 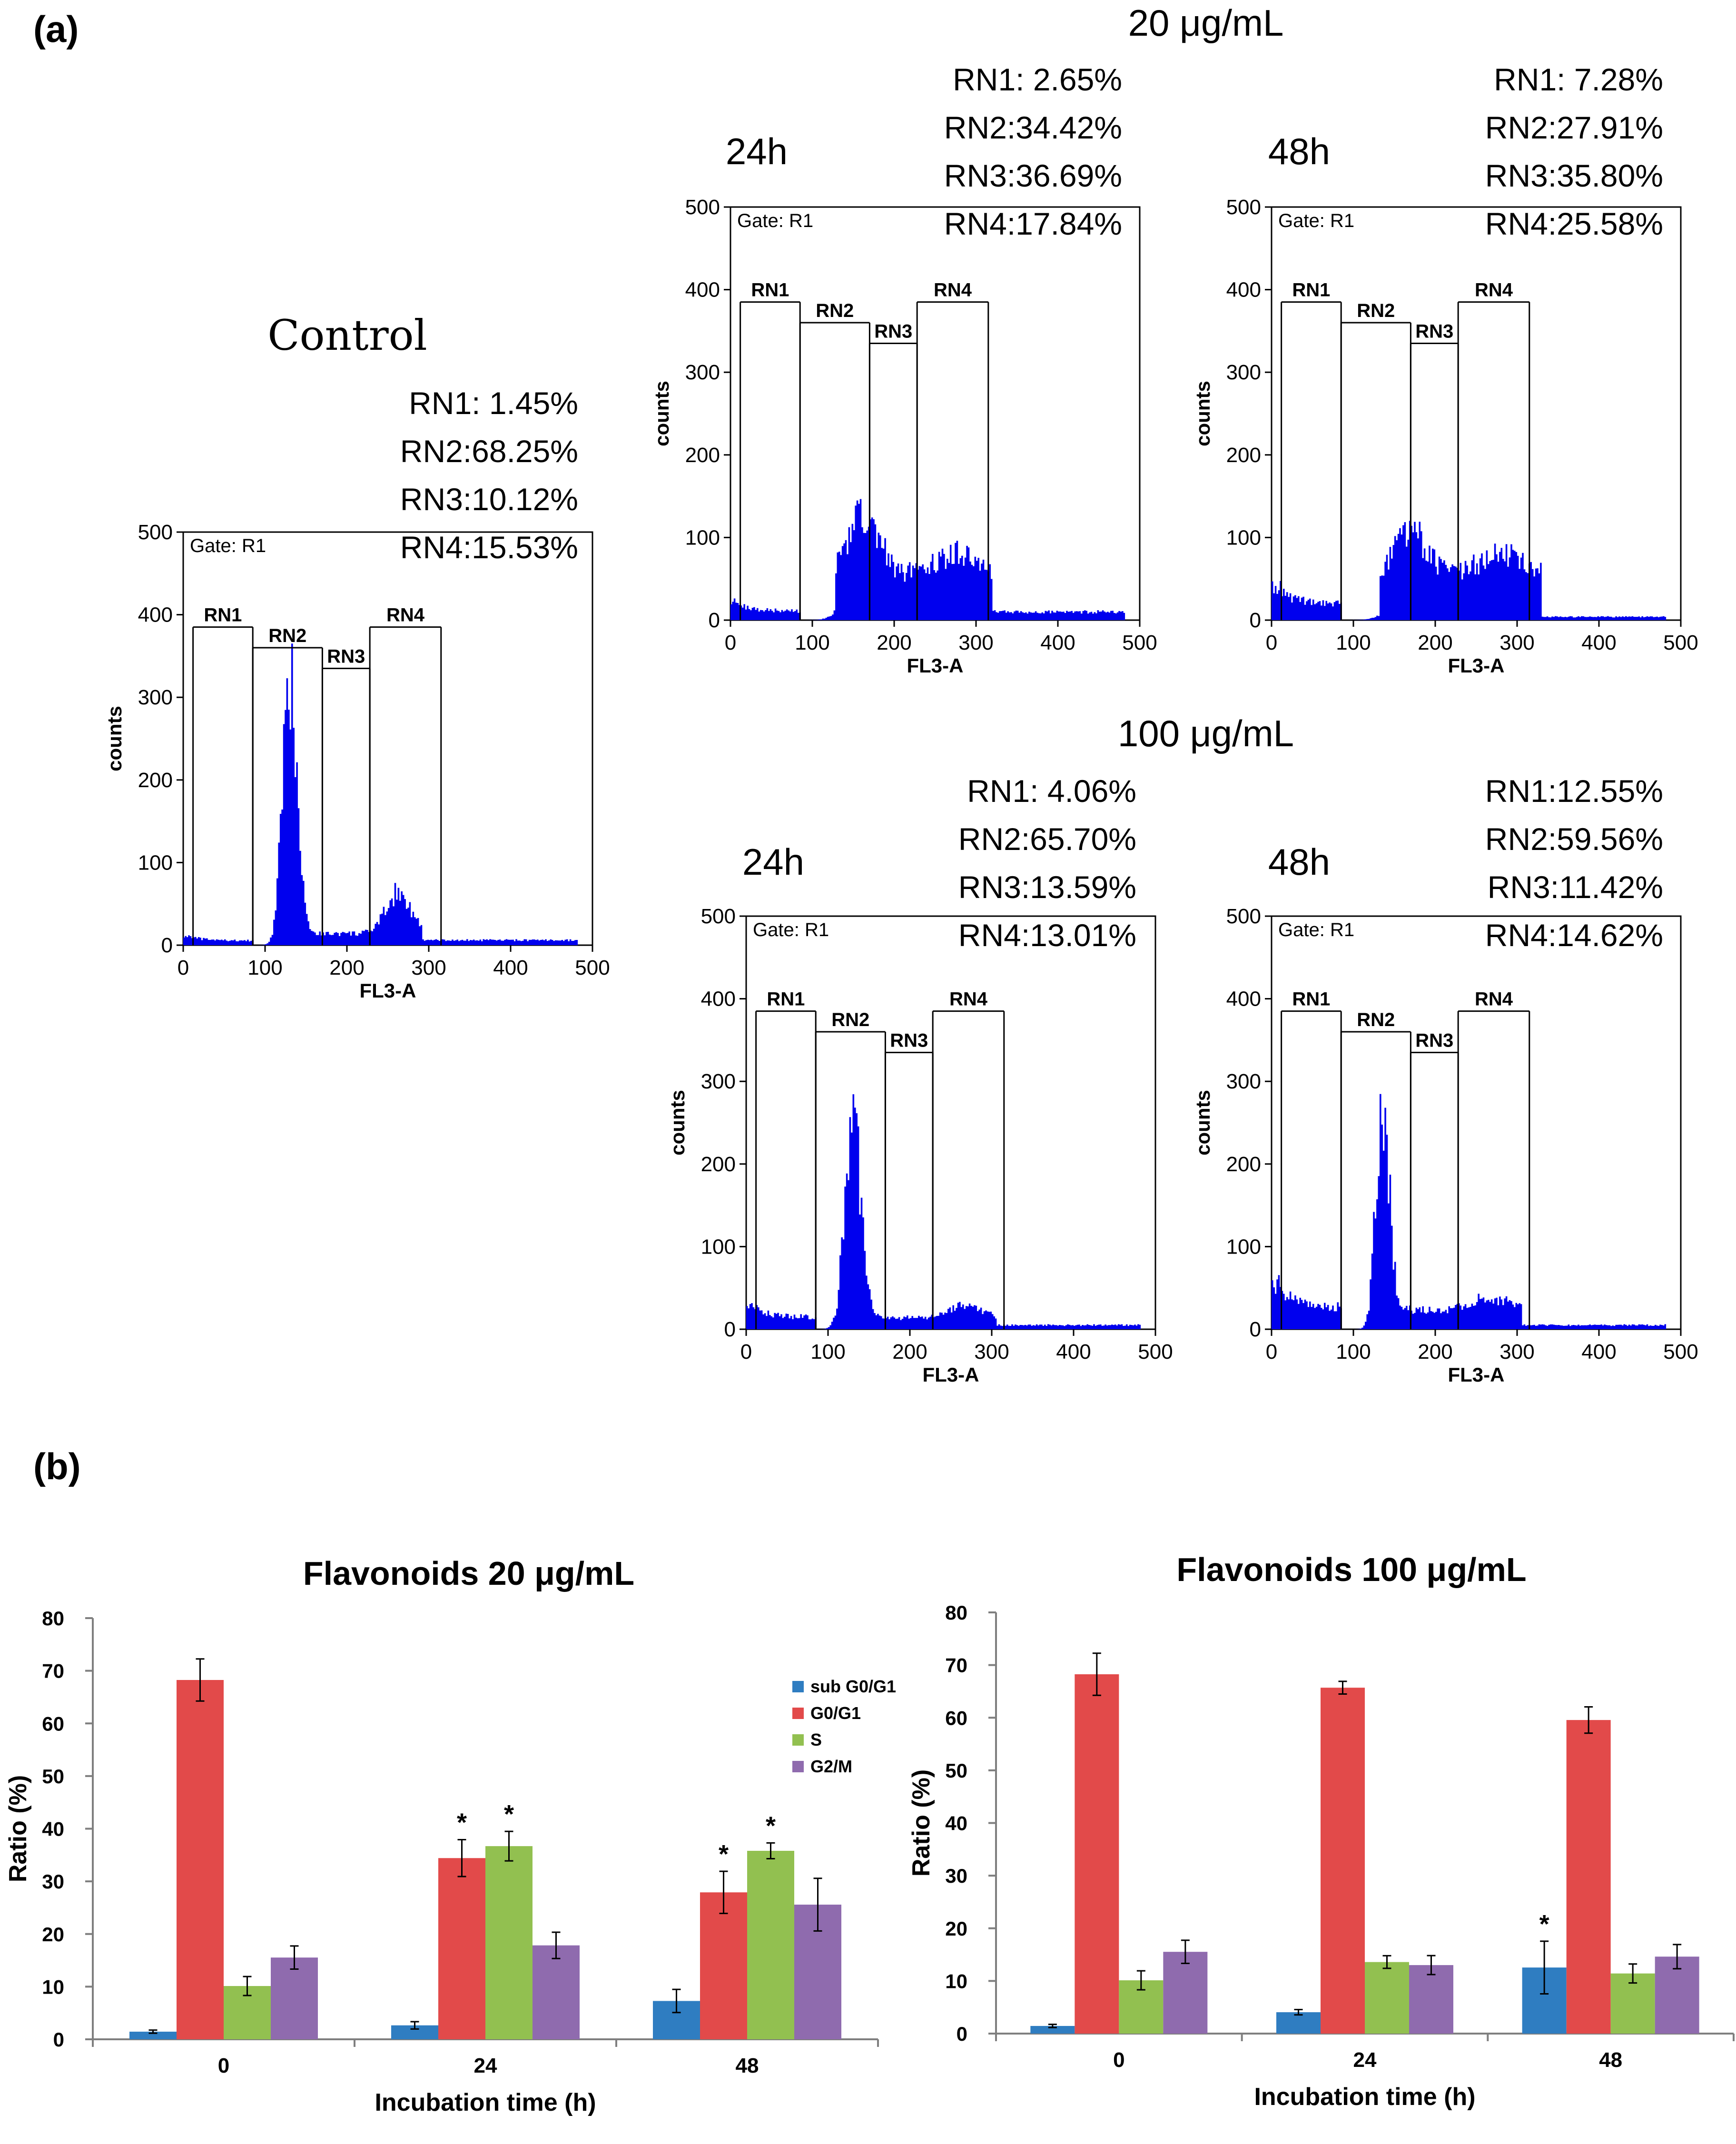 What do you see at coordinates (485, 2103) in the screenshot?
I see `x-axis-label: Incubation time (h)` at bounding box center [485, 2103].